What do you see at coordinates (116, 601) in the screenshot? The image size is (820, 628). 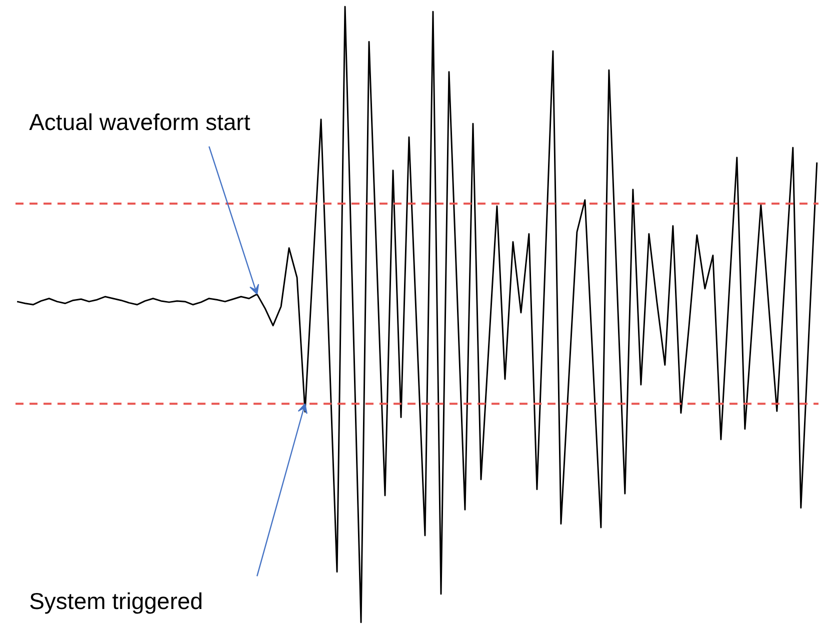 I see `annotation: System triggered` at bounding box center [116, 601].